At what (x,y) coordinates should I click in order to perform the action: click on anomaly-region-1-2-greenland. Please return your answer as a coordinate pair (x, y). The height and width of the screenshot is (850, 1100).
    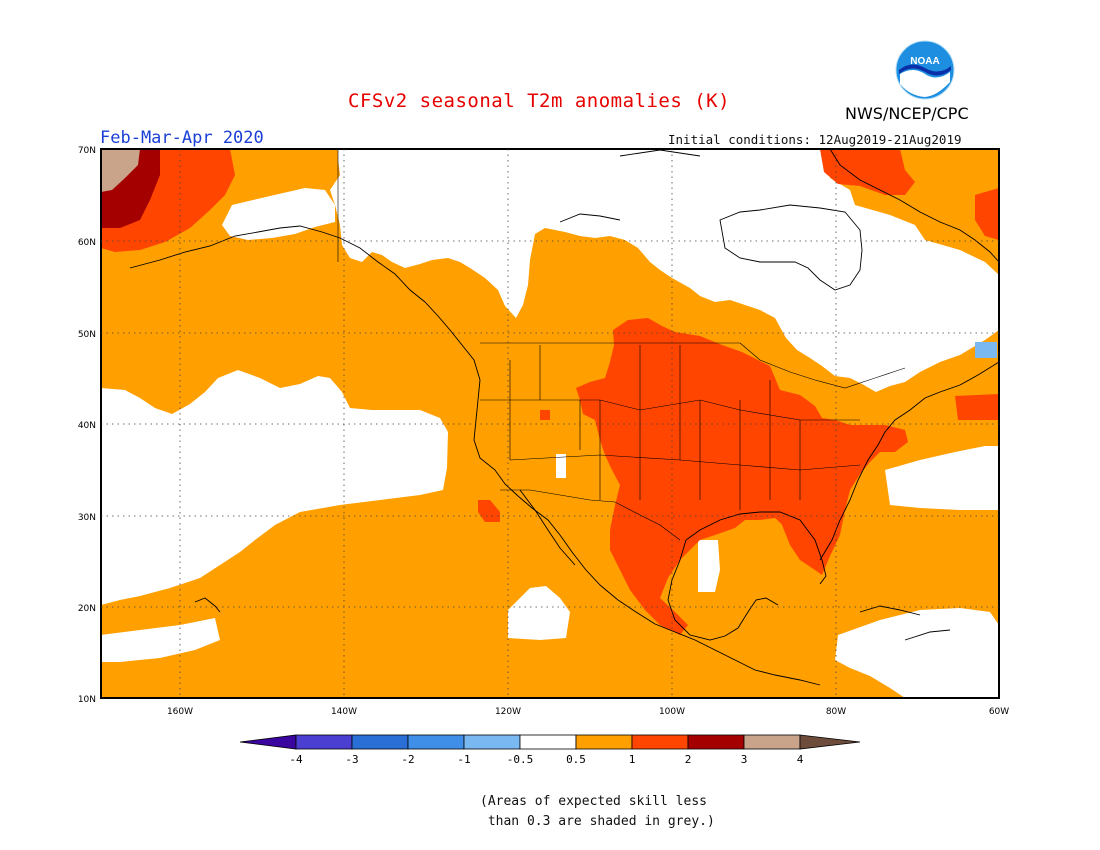
    Looking at the image, I should click on (987, 214).